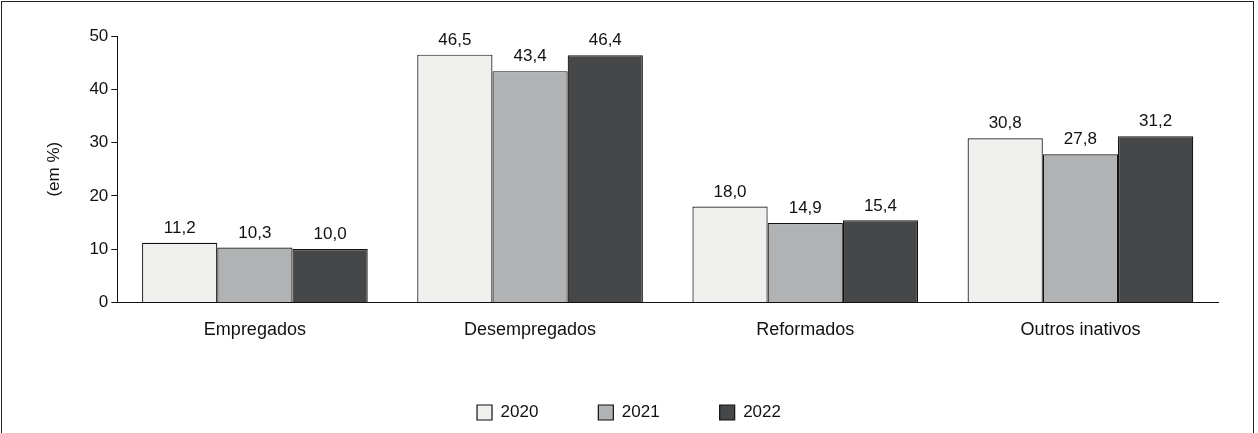 The height and width of the screenshot is (433, 1258). Describe the element at coordinates (1080, 139) in the screenshot. I see `data-label: 27,8` at that location.